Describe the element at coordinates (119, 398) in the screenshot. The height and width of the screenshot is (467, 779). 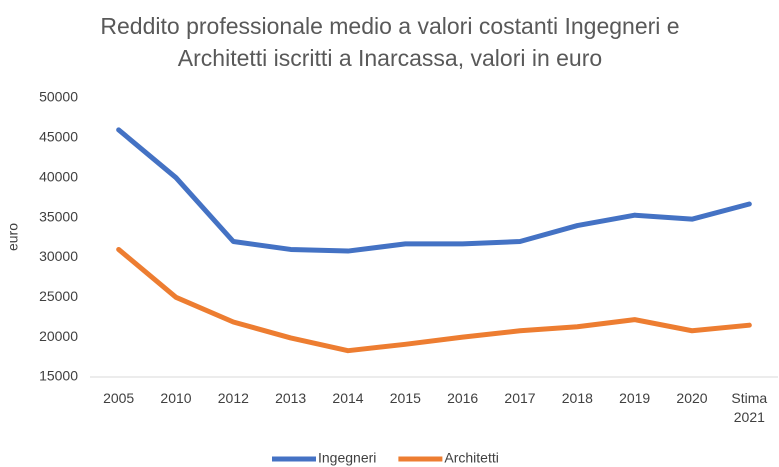
I see `x-tick-label: 2005` at that location.